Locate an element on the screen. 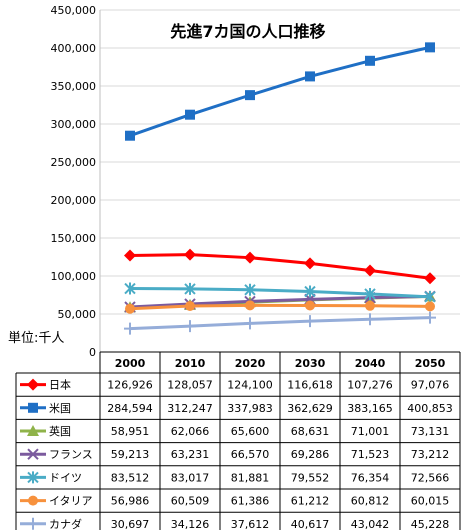  data-label: 60,015 is located at coordinates (430, 501).